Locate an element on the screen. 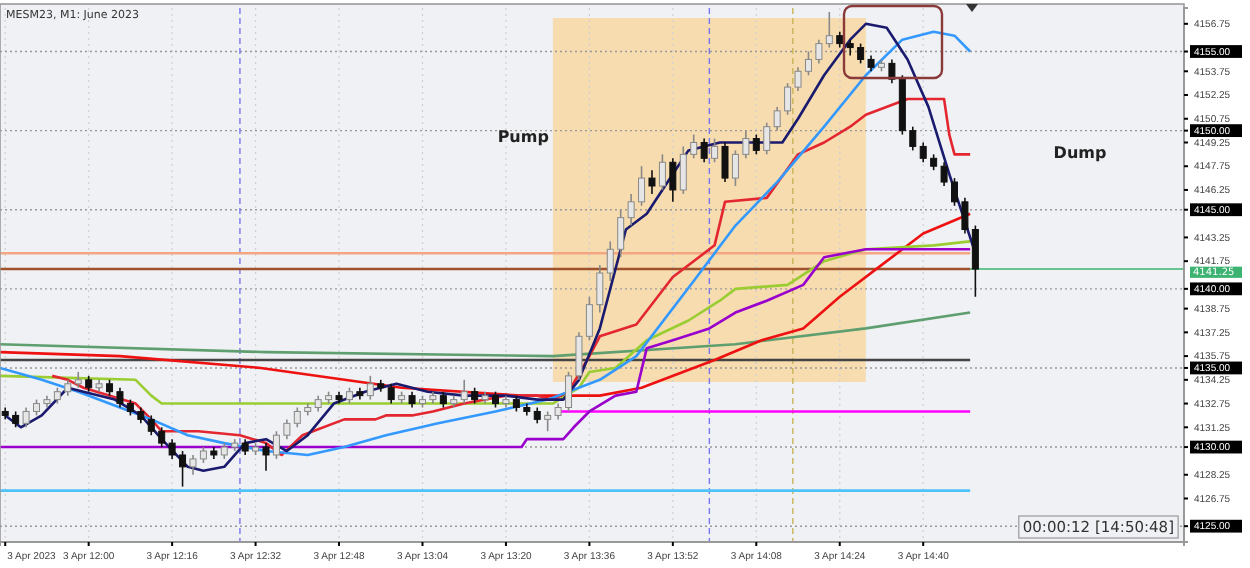 This screenshot has width=1250, height=568. band-label: Pump is located at coordinates (523, 137).